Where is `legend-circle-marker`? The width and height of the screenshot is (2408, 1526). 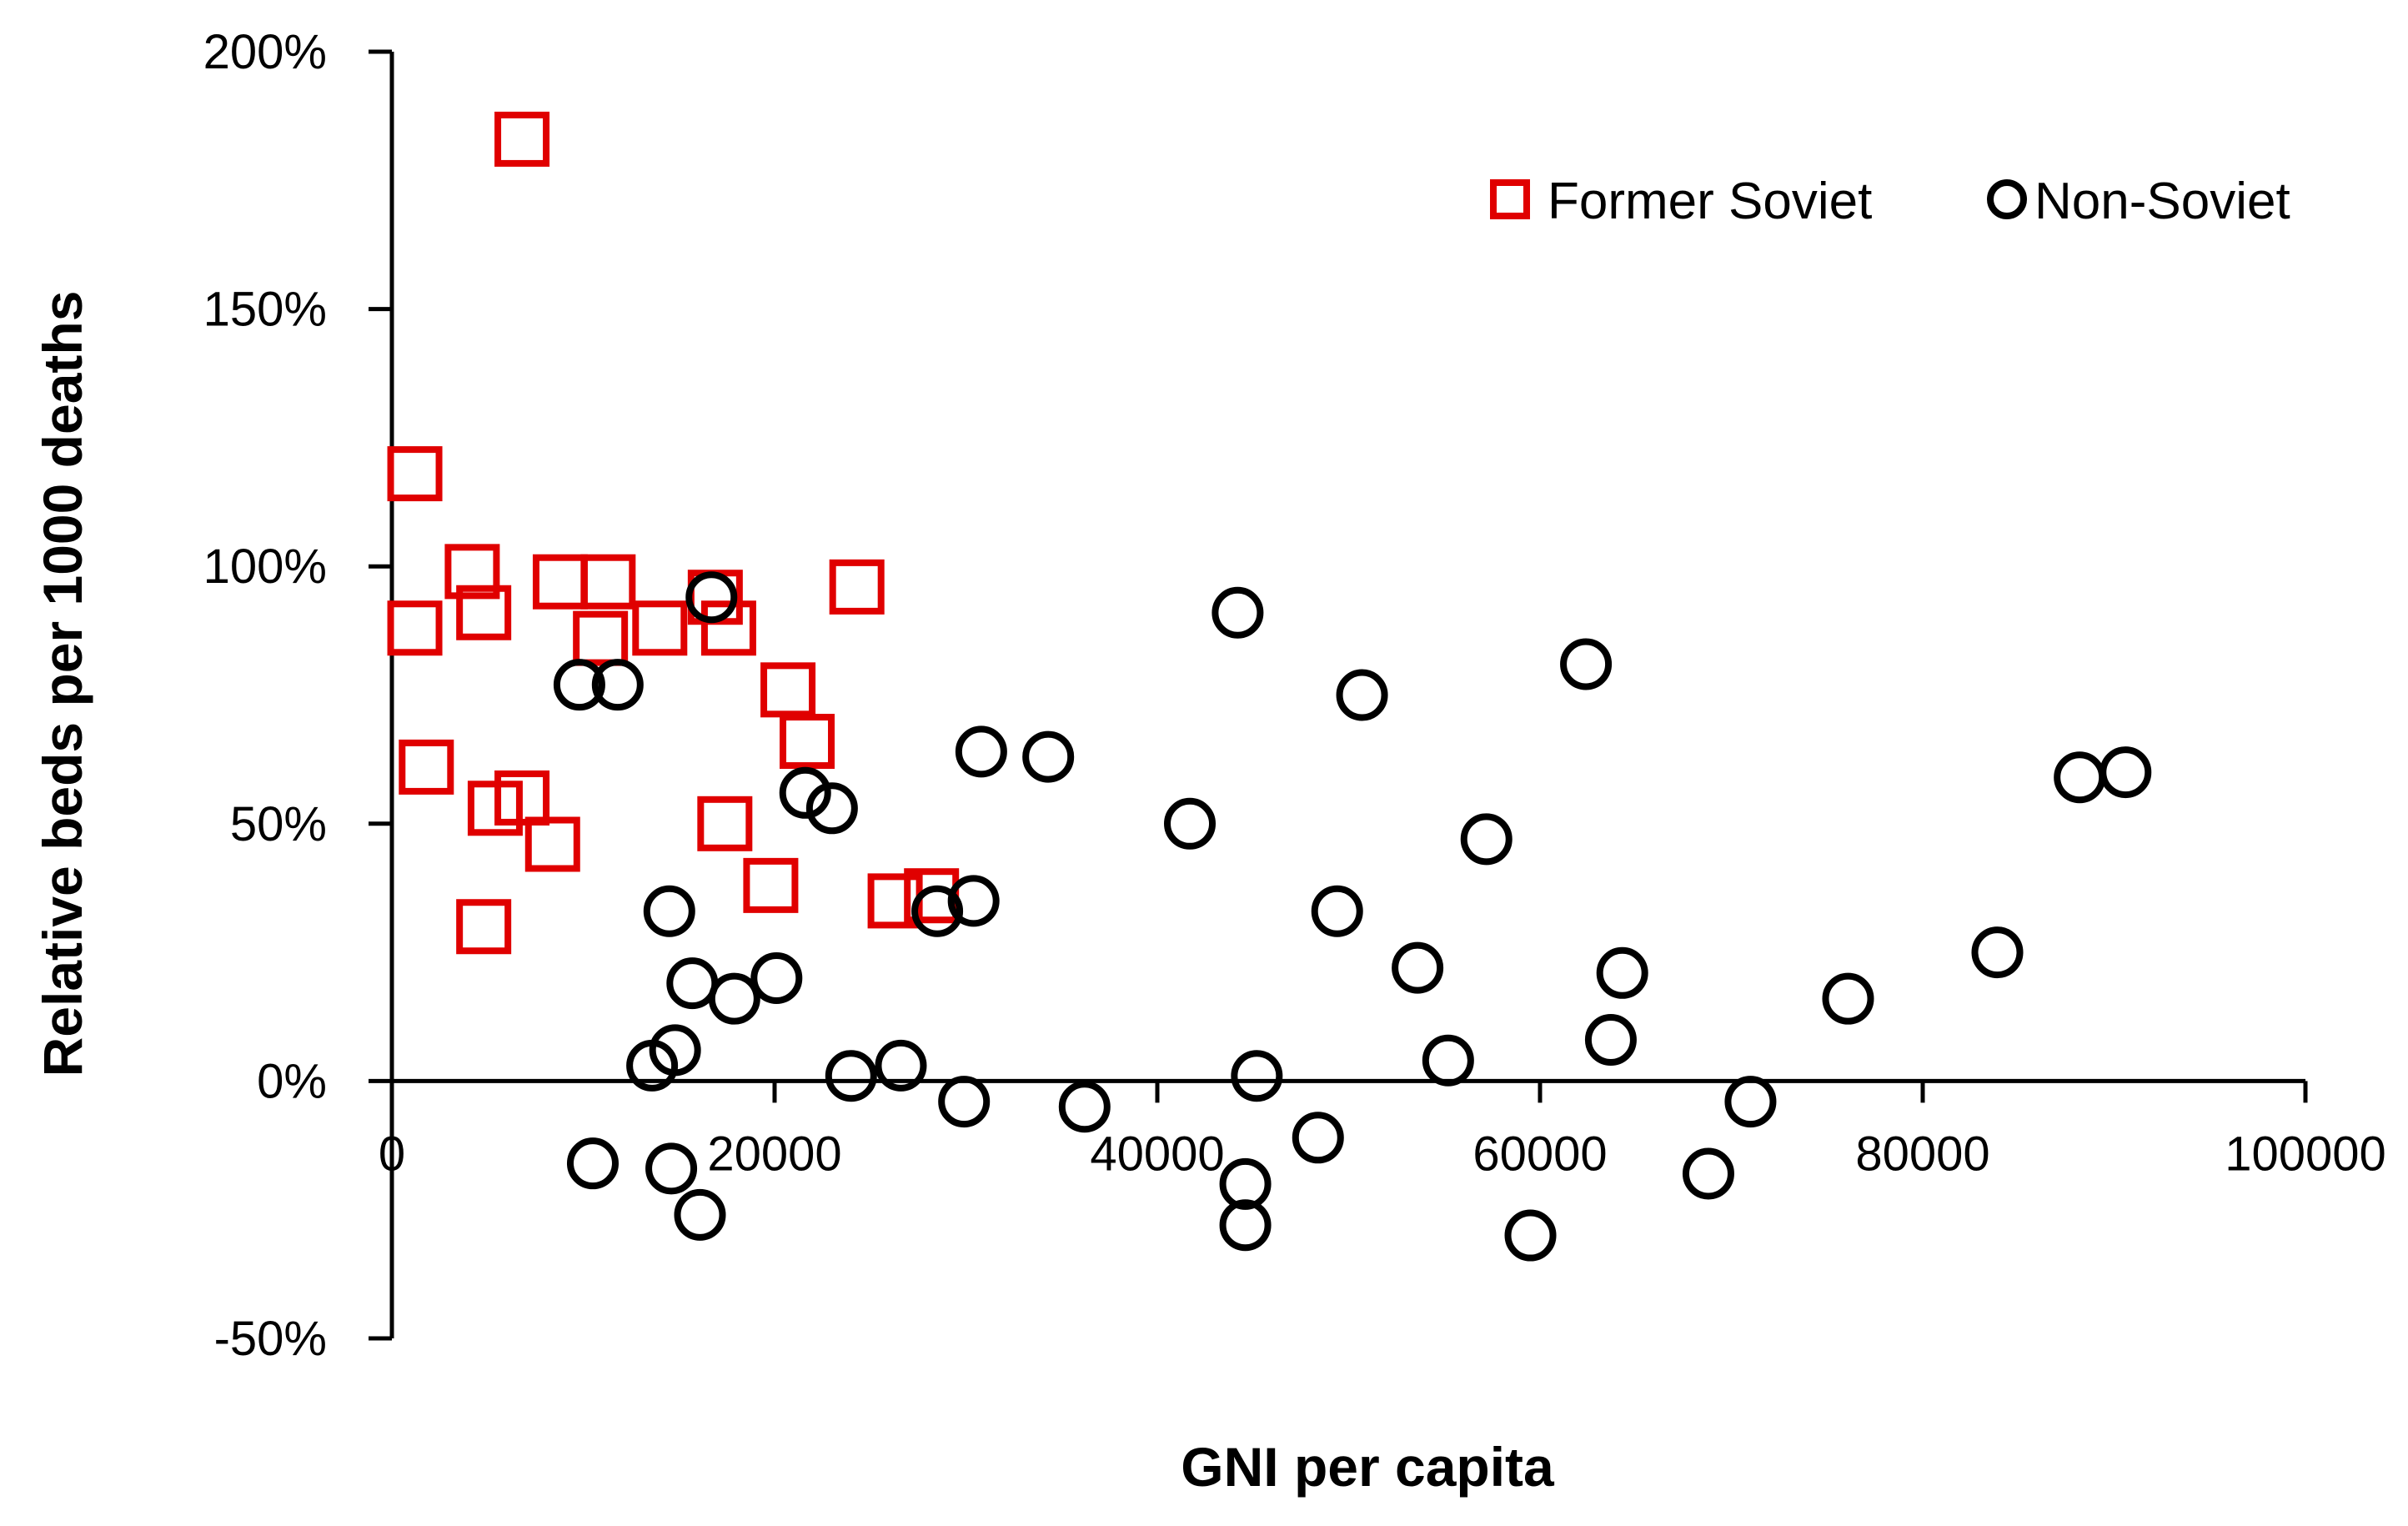
legend-circle-marker is located at coordinates (2007, 199).